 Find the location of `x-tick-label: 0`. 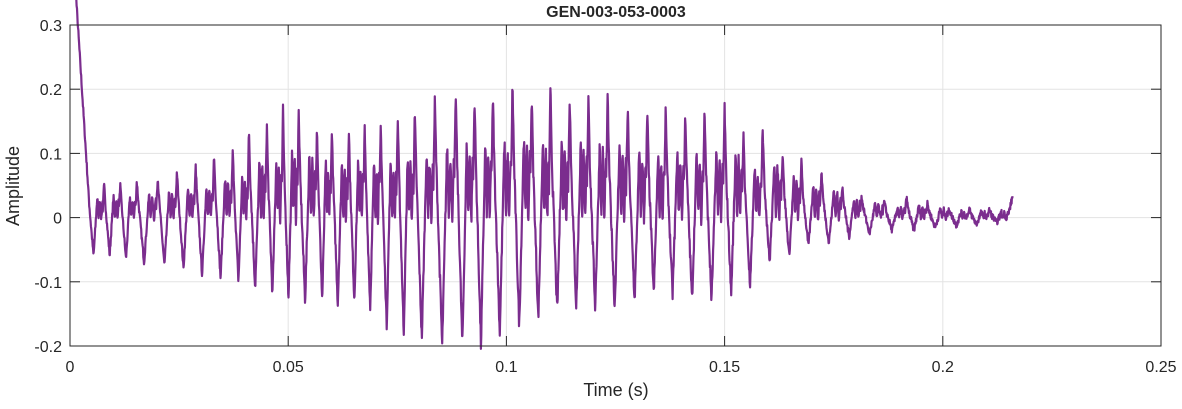

x-tick-label: 0 is located at coordinates (70, 367).